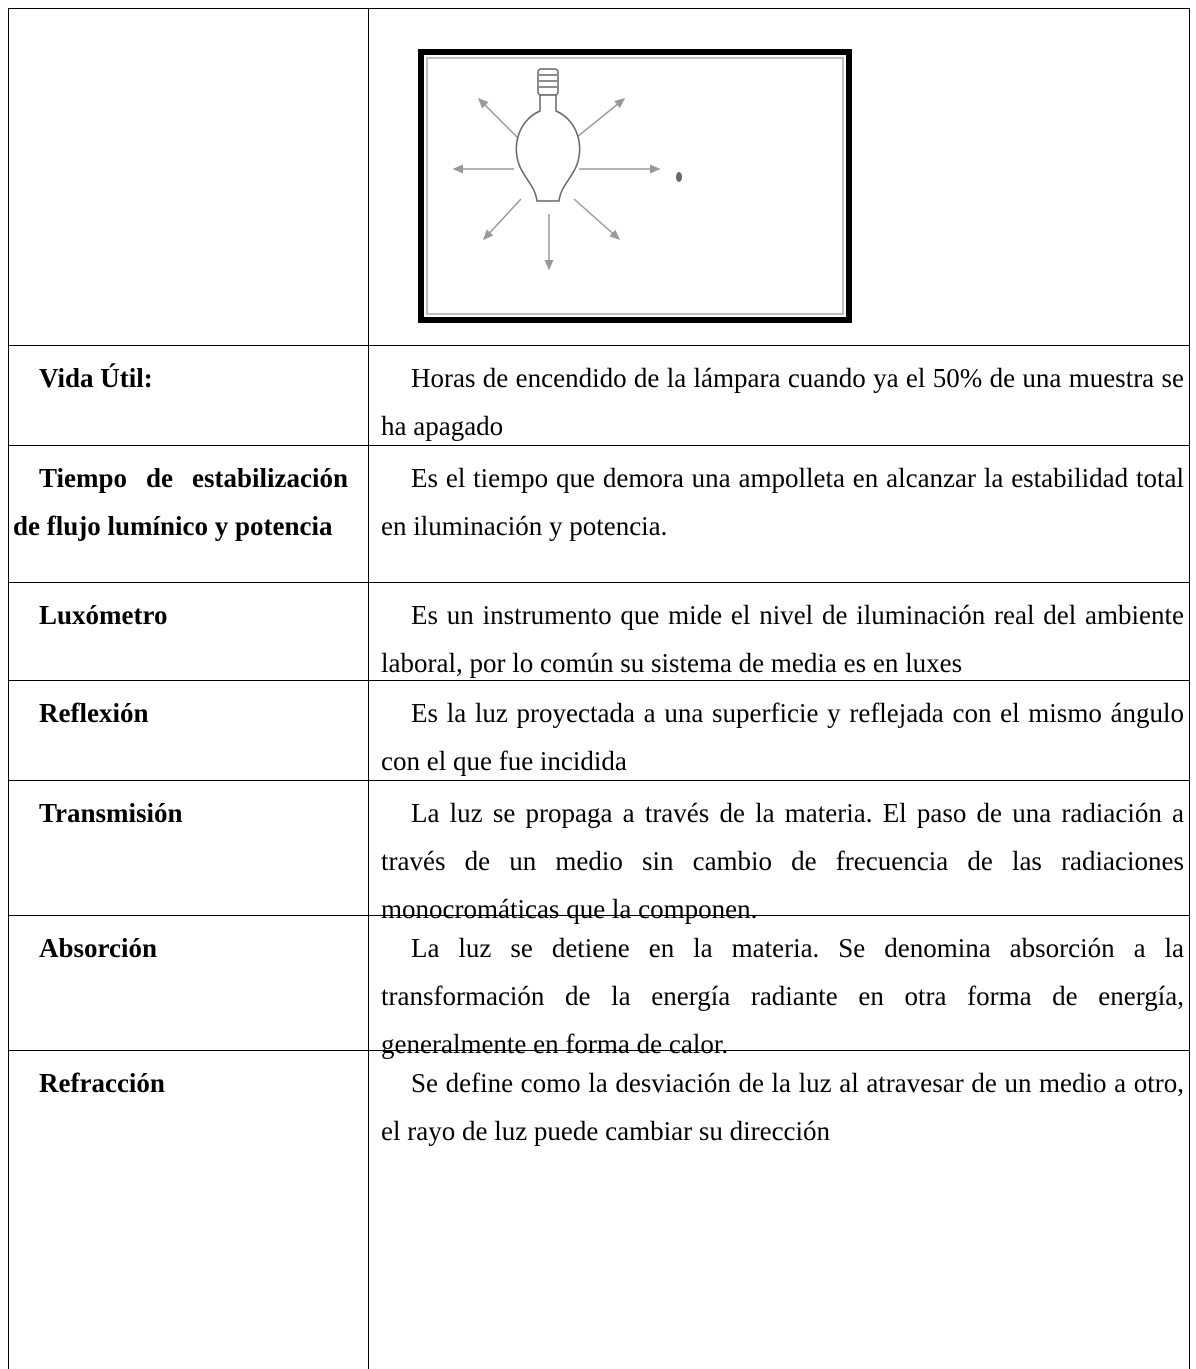 This screenshot has width=1196, height=1369. What do you see at coordinates (188, 395) in the screenshot?
I see `term-cell: Vida Útil:` at bounding box center [188, 395].